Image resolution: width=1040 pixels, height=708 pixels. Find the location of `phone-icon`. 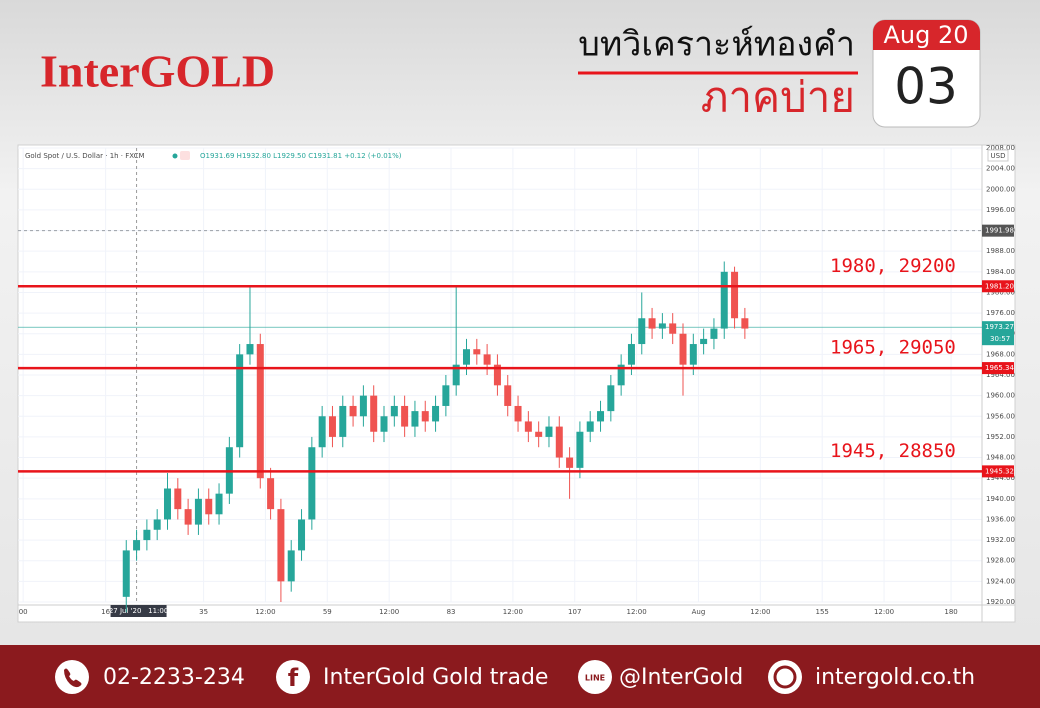

phone-icon is located at coordinates (72, 677).